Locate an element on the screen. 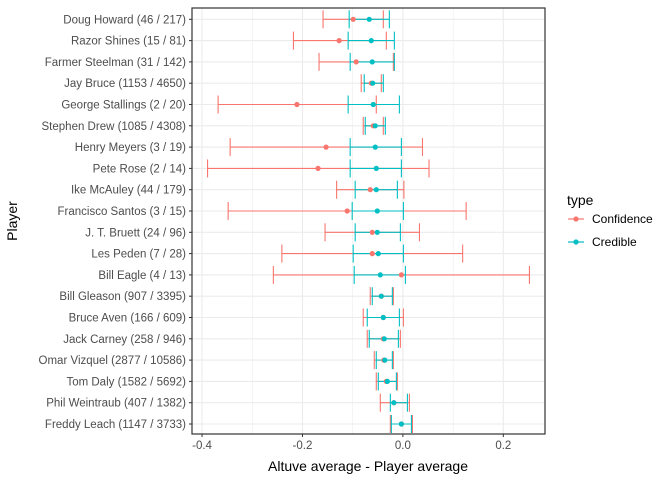  y-tick-label: George Stallings (2 / 20) is located at coordinates (123, 106).